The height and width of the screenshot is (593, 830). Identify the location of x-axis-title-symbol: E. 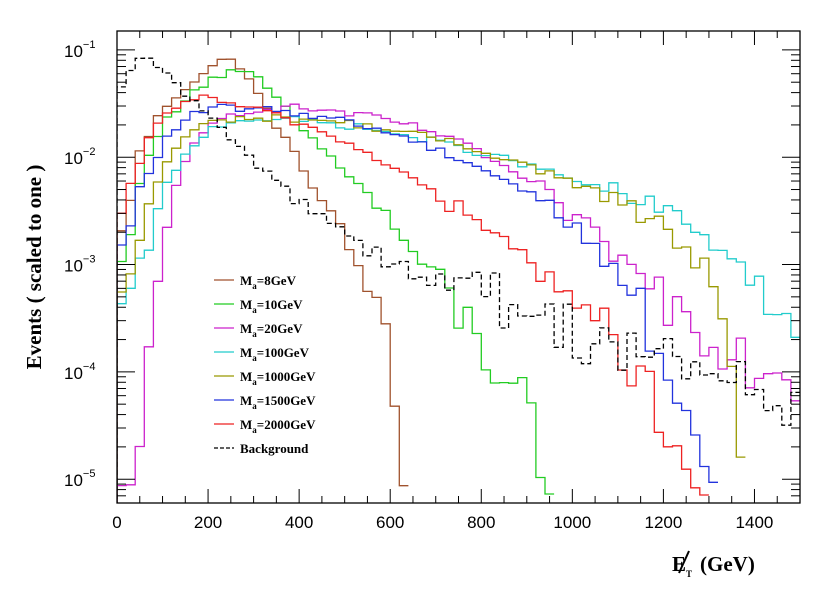
(679, 564).